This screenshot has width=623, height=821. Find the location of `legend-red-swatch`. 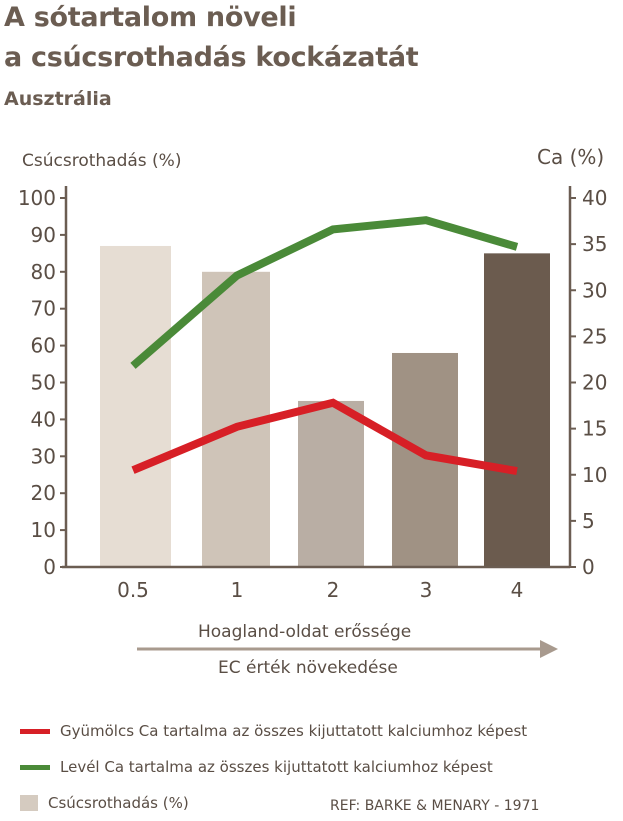

legend-red-swatch is located at coordinates (35, 731).